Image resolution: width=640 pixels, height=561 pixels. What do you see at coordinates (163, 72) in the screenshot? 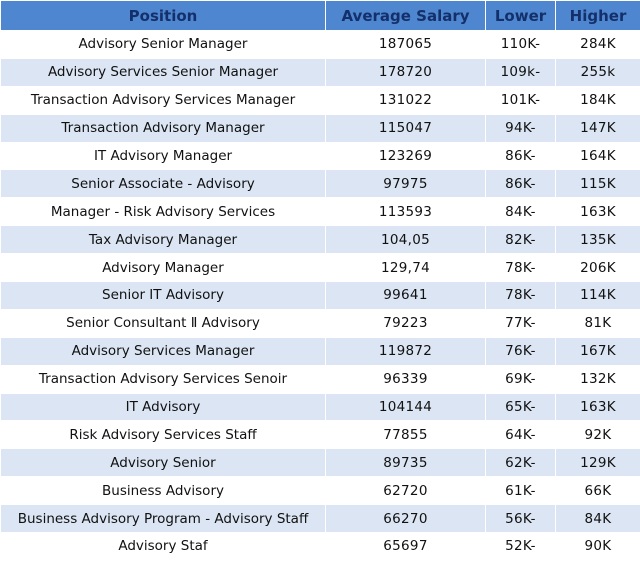
I see `position-cell: Advisory Services Senior Manager` at bounding box center [163, 72].